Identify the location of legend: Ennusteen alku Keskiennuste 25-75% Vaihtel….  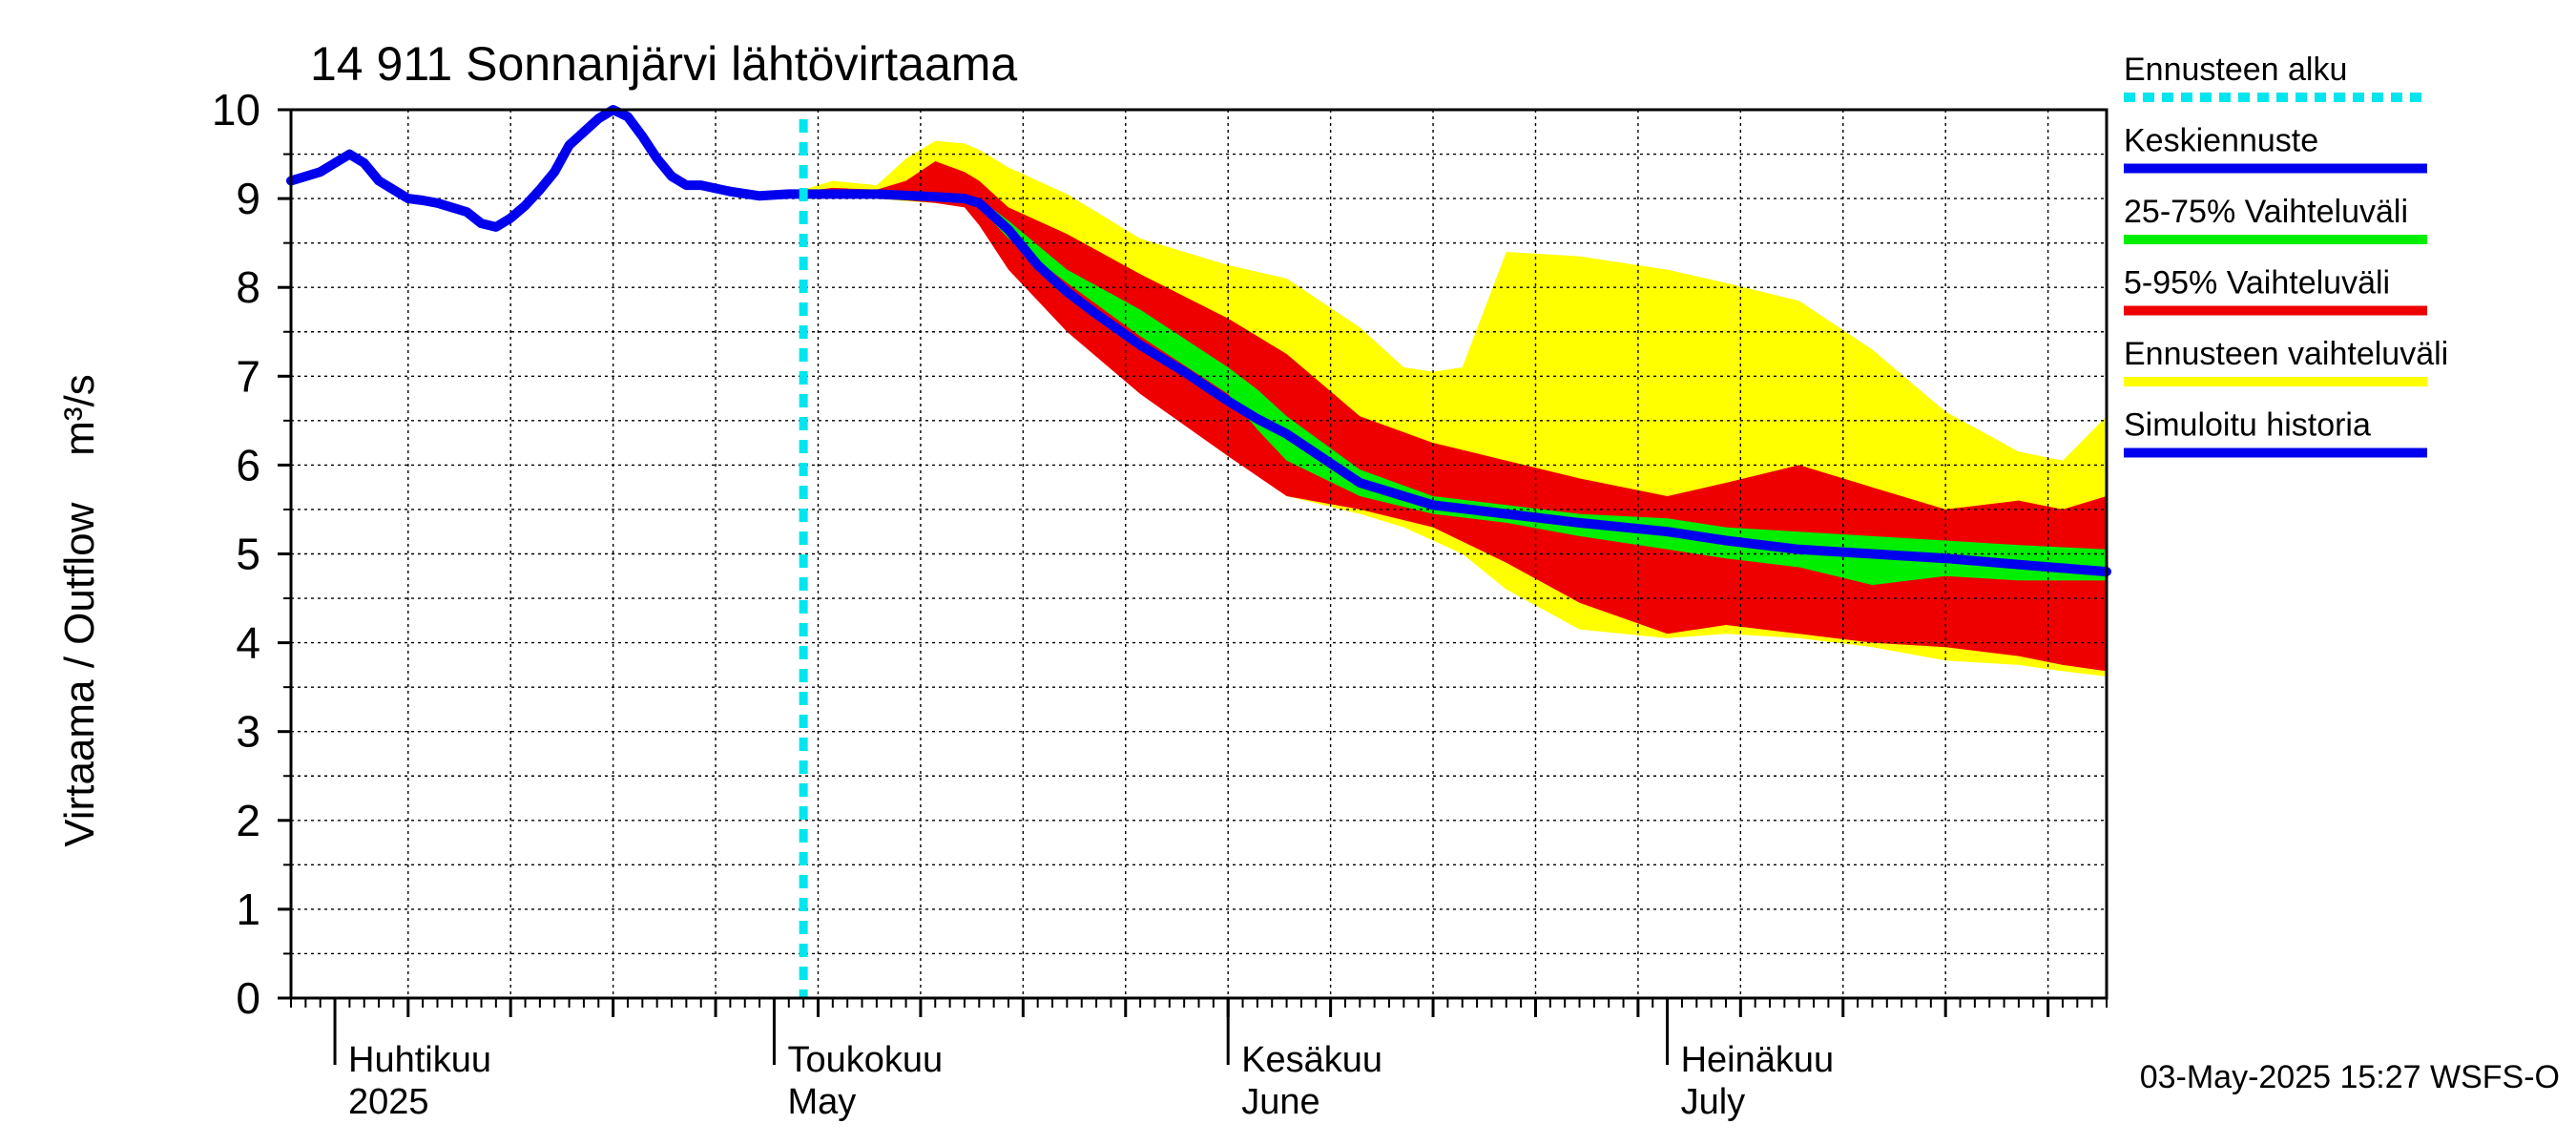
(2286, 255).